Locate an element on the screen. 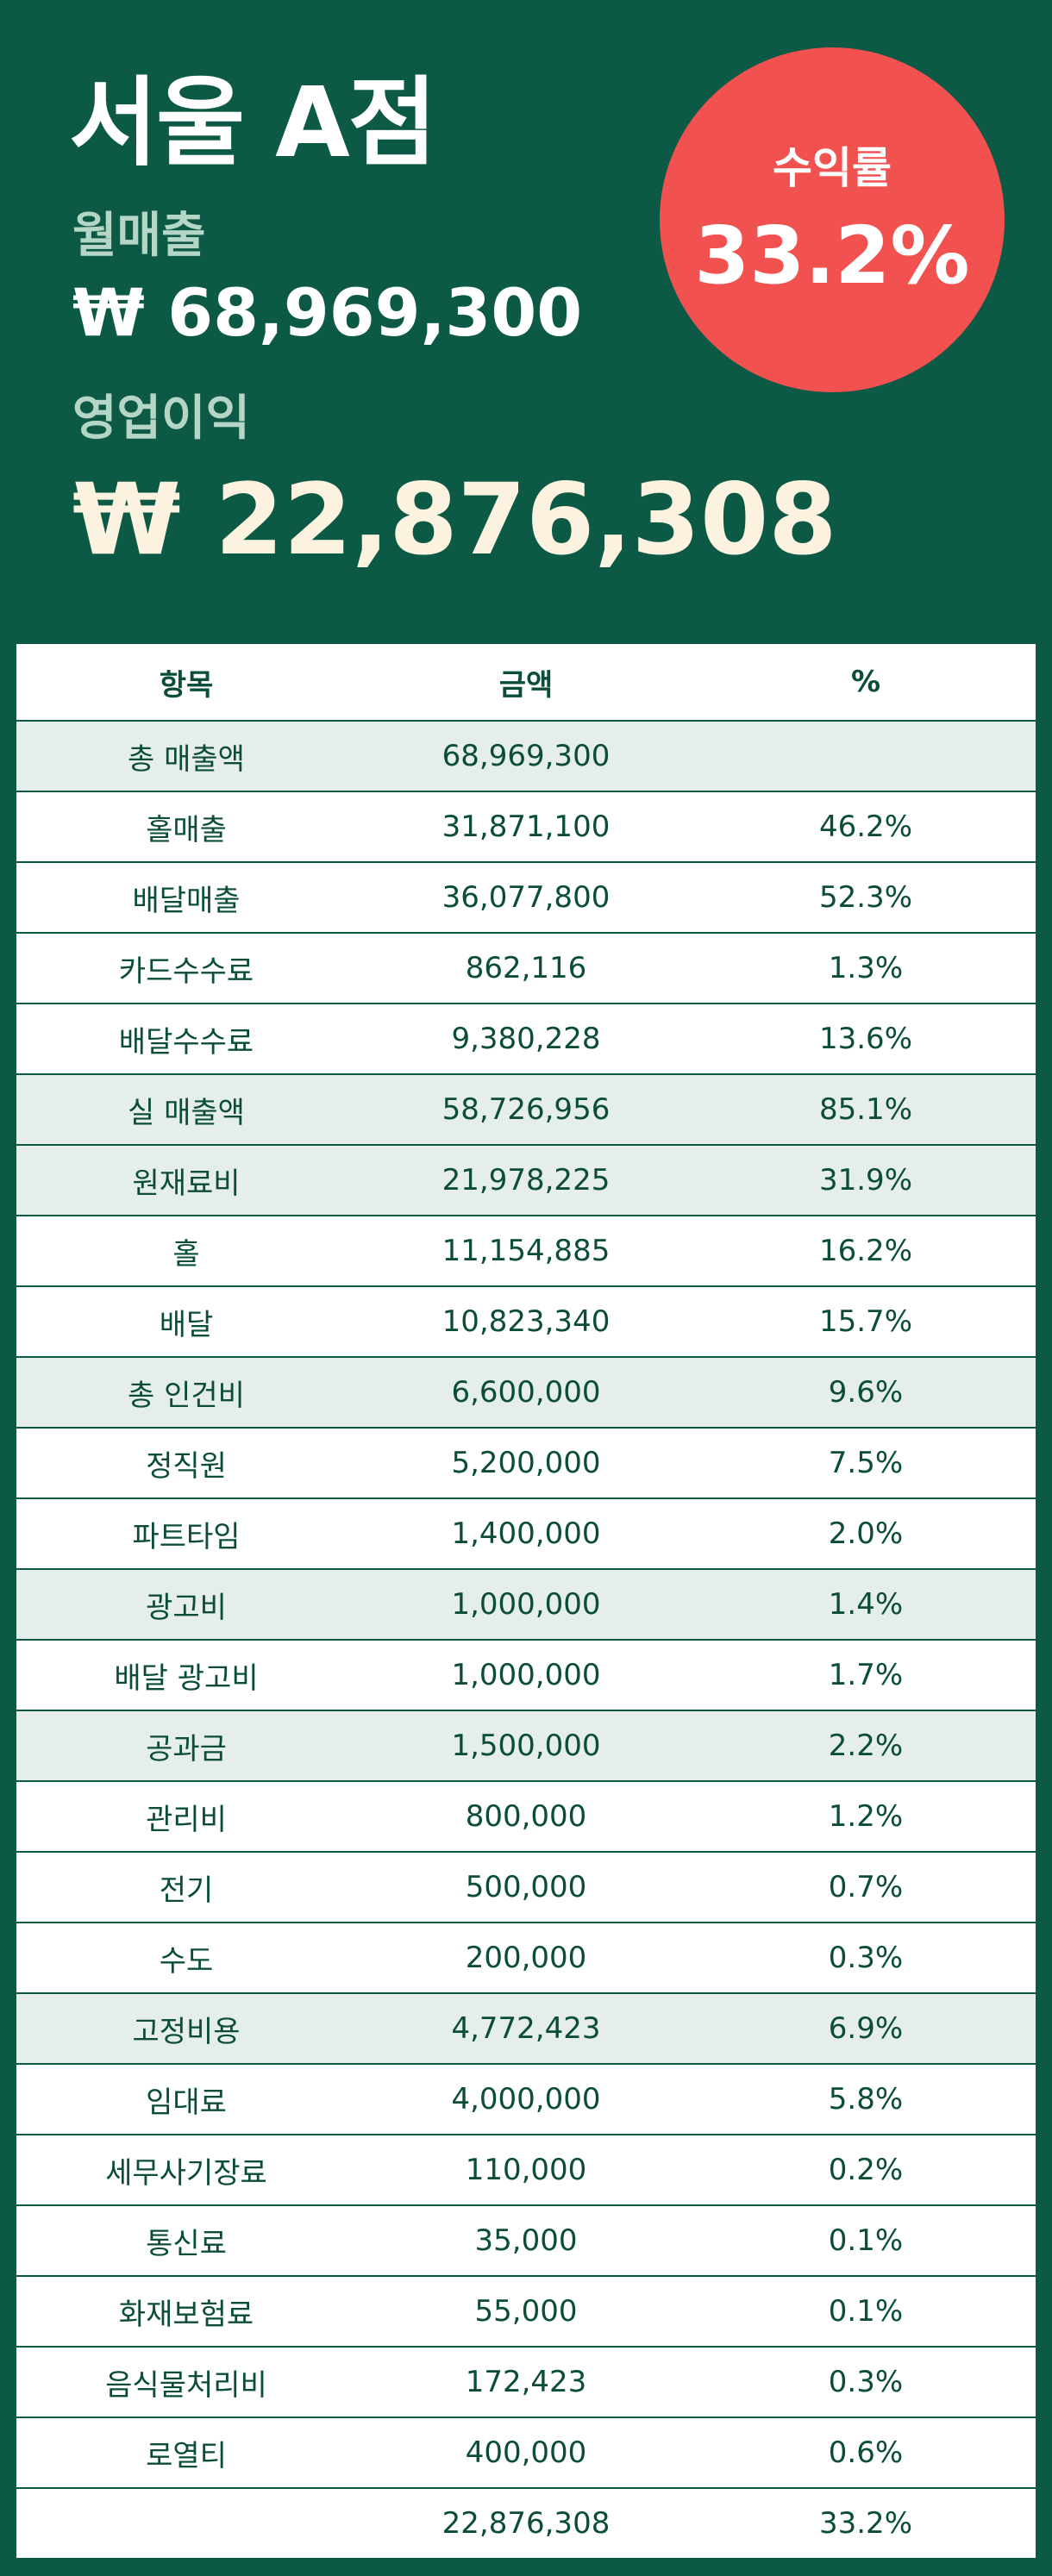 The height and width of the screenshot is (2576, 1052). table-cell: 5,200,000 is located at coordinates (526, 1463).